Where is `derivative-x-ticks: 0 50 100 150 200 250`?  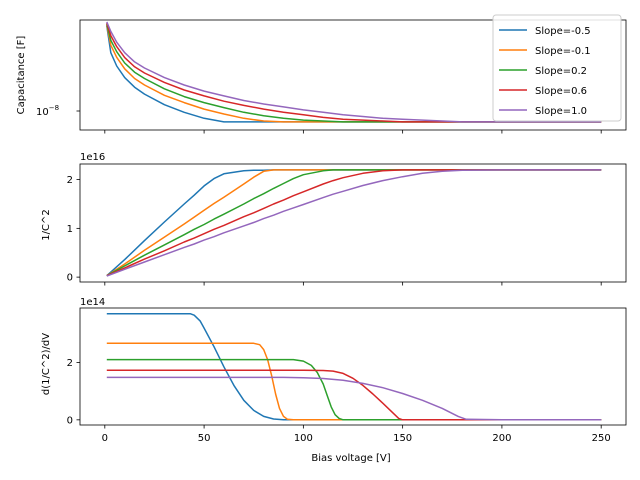 derivative-x-ticks: 0 50 100 150 200 250 is located at coordinates (356, 434).